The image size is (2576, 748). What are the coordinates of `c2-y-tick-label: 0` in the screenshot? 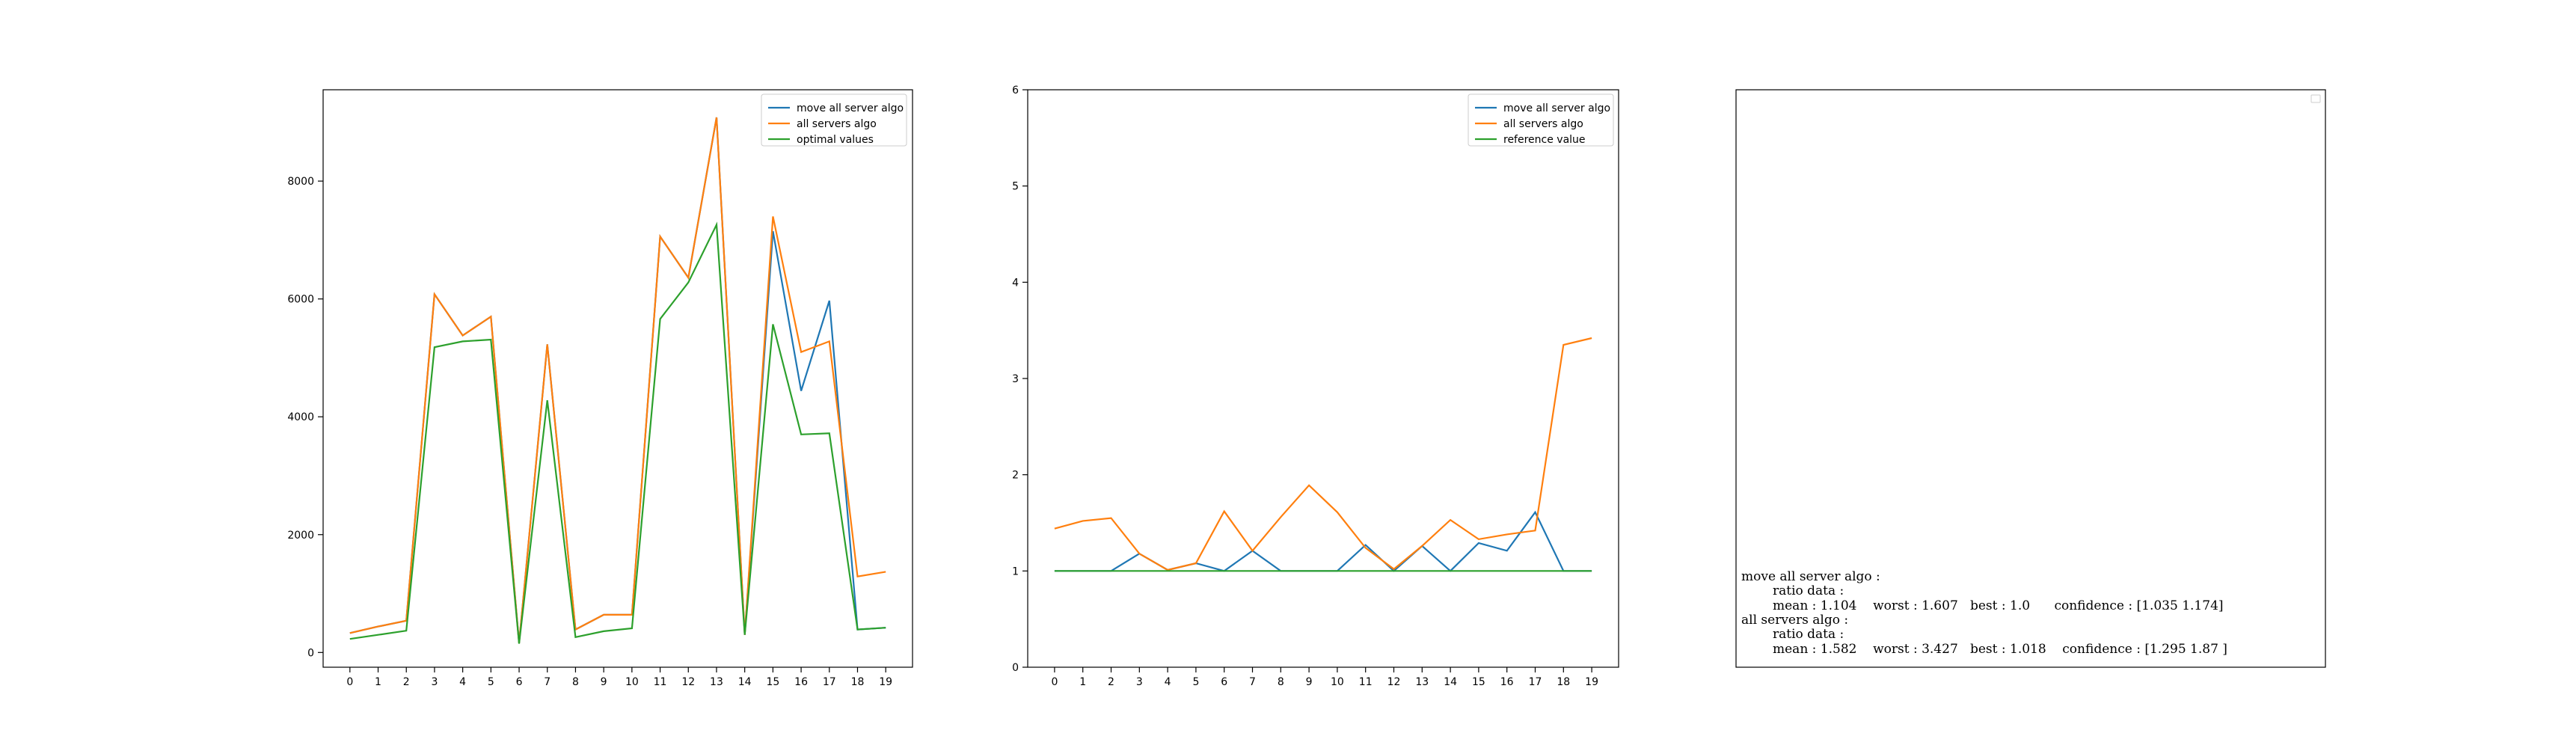 It's located at (1015, 668).